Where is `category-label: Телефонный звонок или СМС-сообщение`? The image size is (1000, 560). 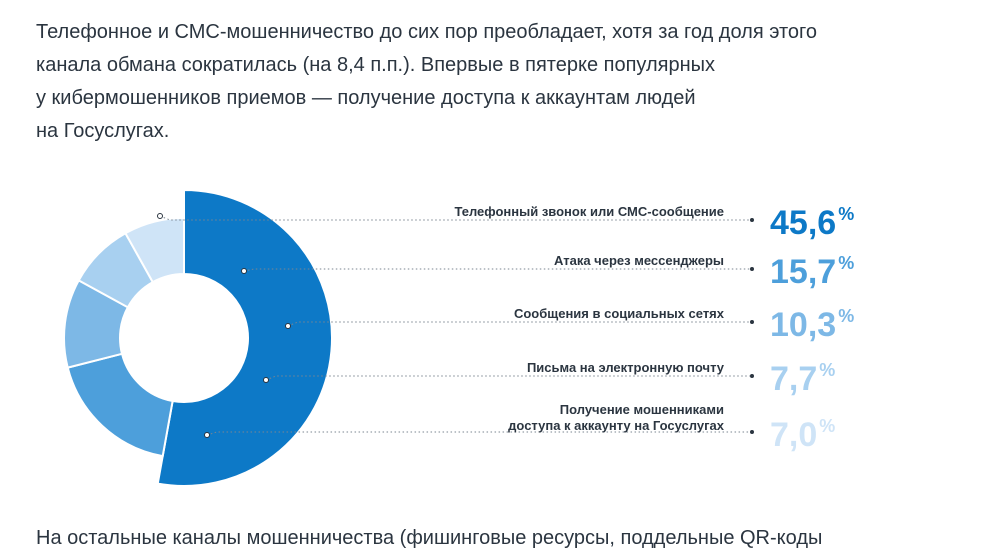 category-label: Телефонный звонок или СМС-сообщение is located at coordinates (589, 211).